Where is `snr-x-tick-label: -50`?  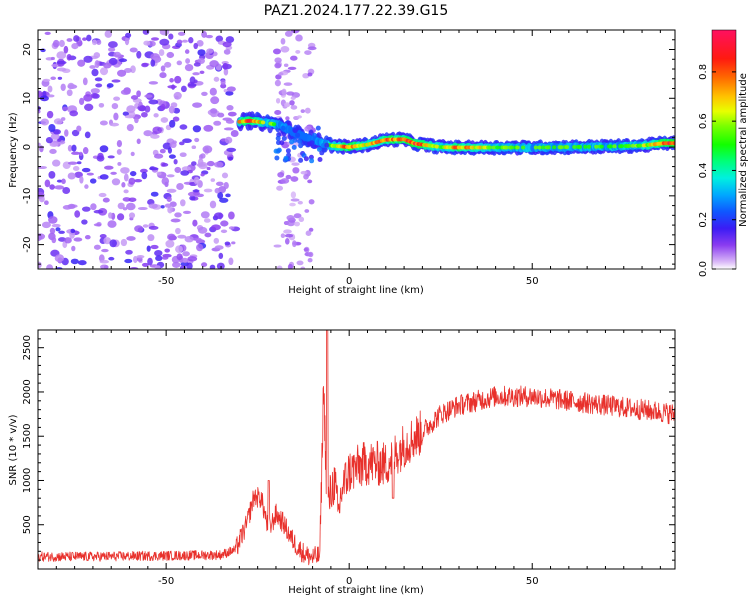
snr-x-tick-label: -50 is located at coordinates (166, 581).